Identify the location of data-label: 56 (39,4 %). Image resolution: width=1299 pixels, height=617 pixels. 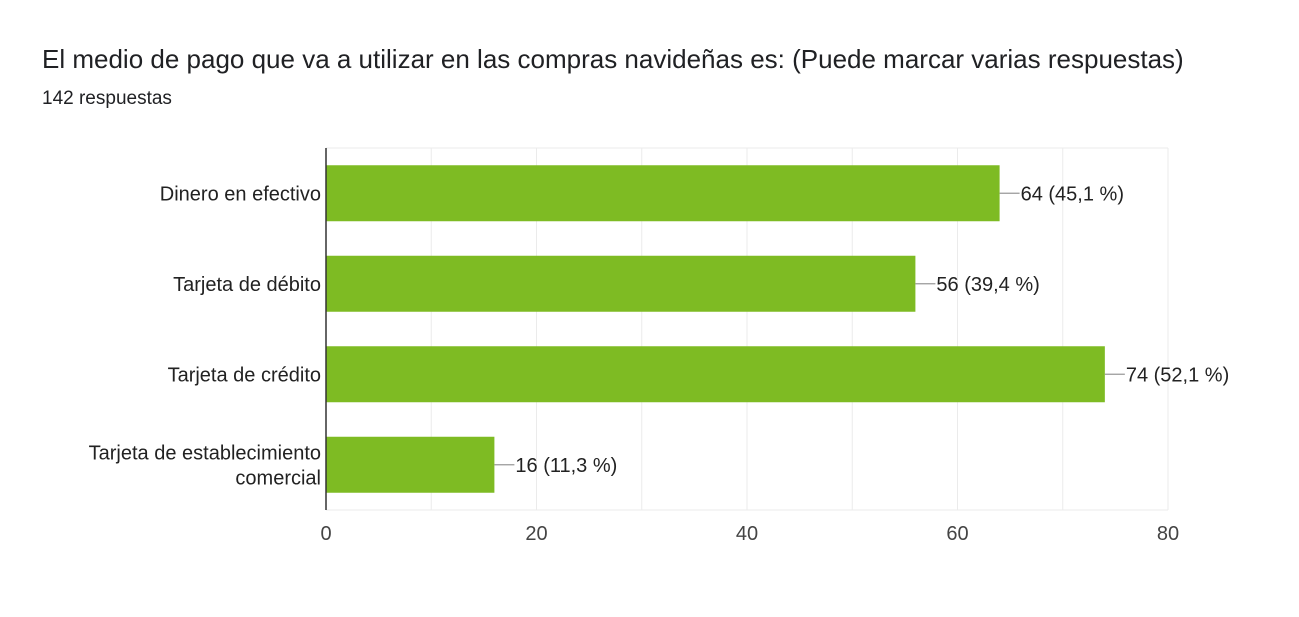
(987, 285).